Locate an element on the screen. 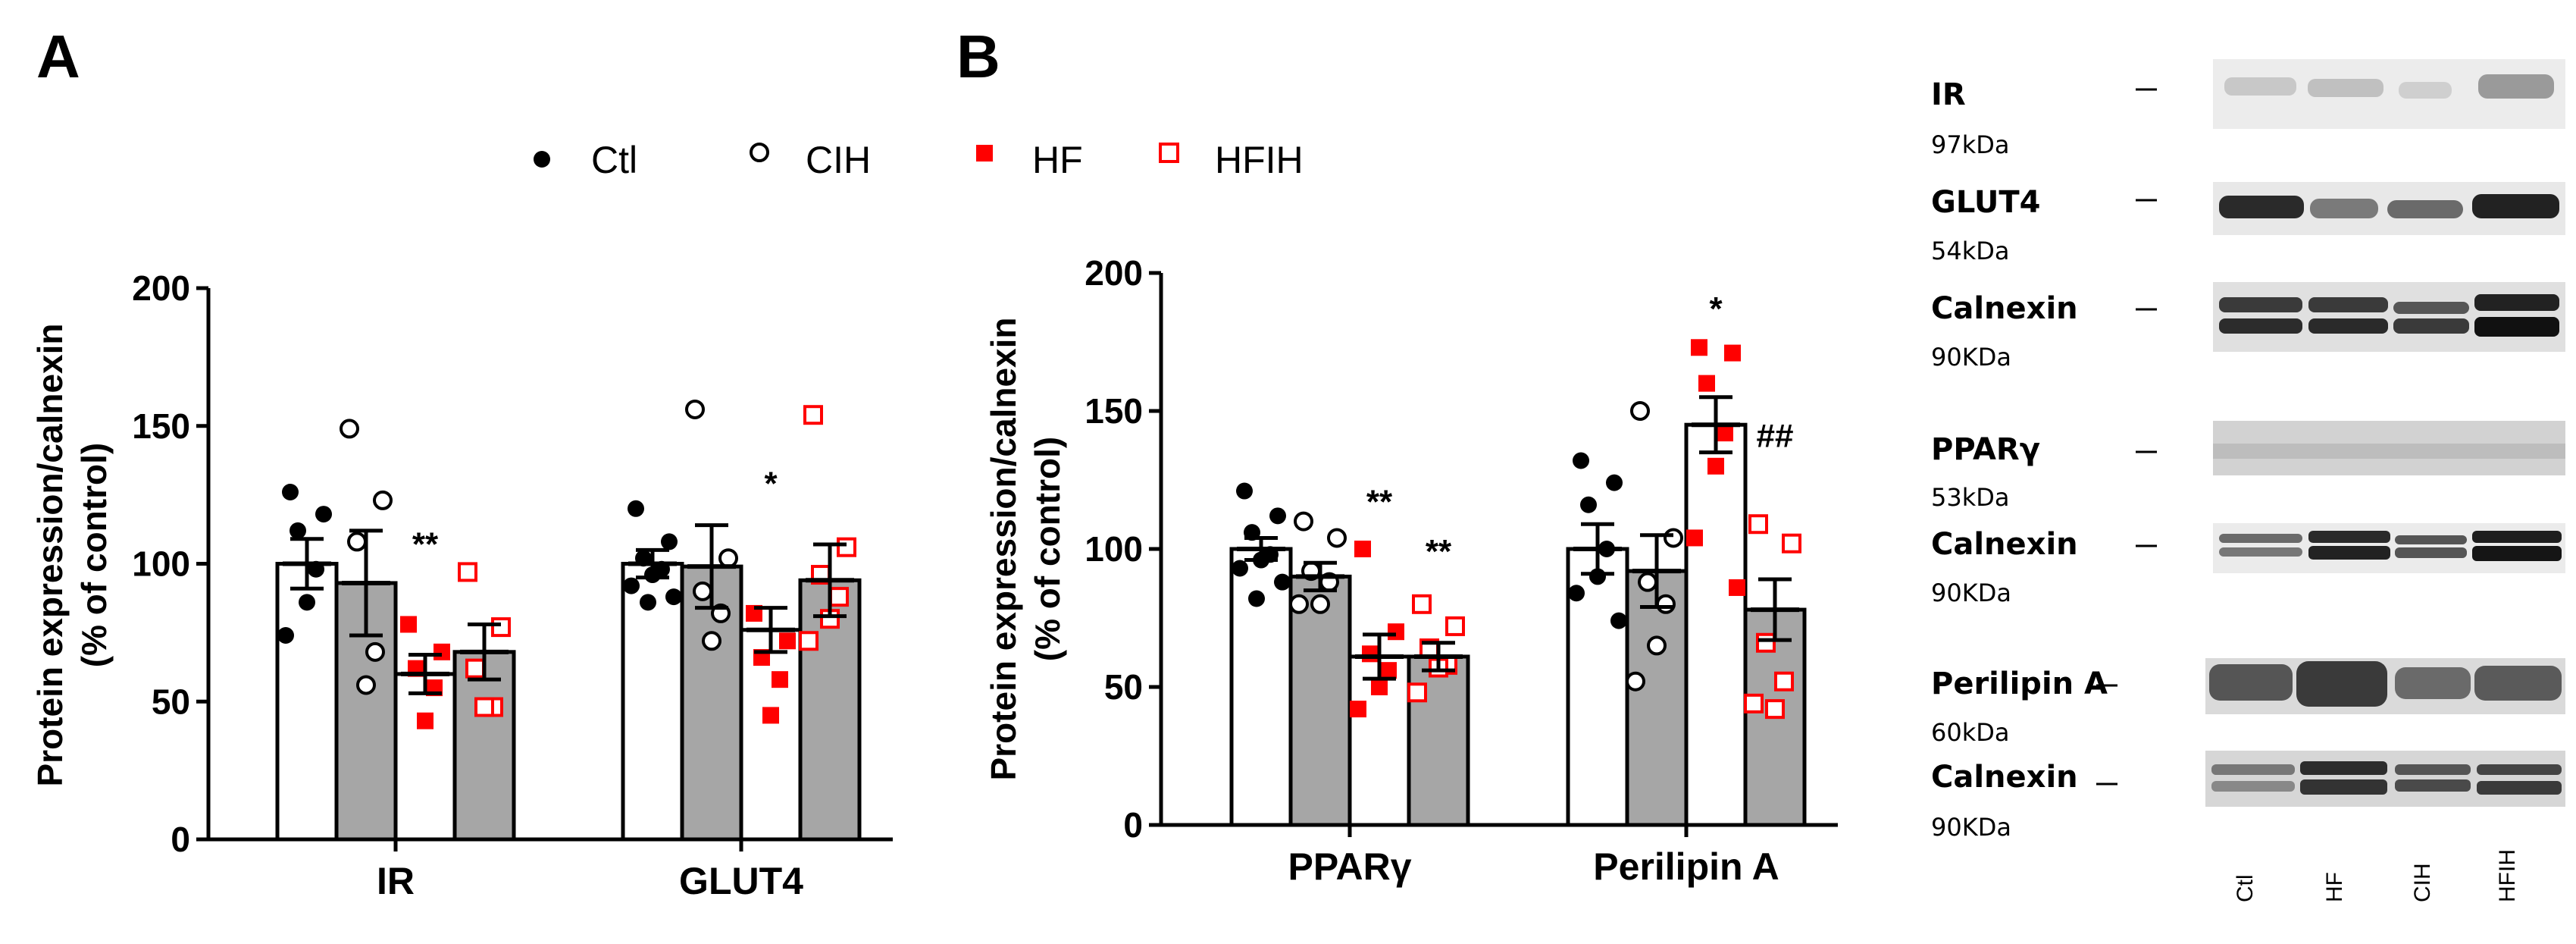 This screenshot has height=944, width=2576. chart-a-y-tick-label-150: 150 is located at coordinates (161, 426).